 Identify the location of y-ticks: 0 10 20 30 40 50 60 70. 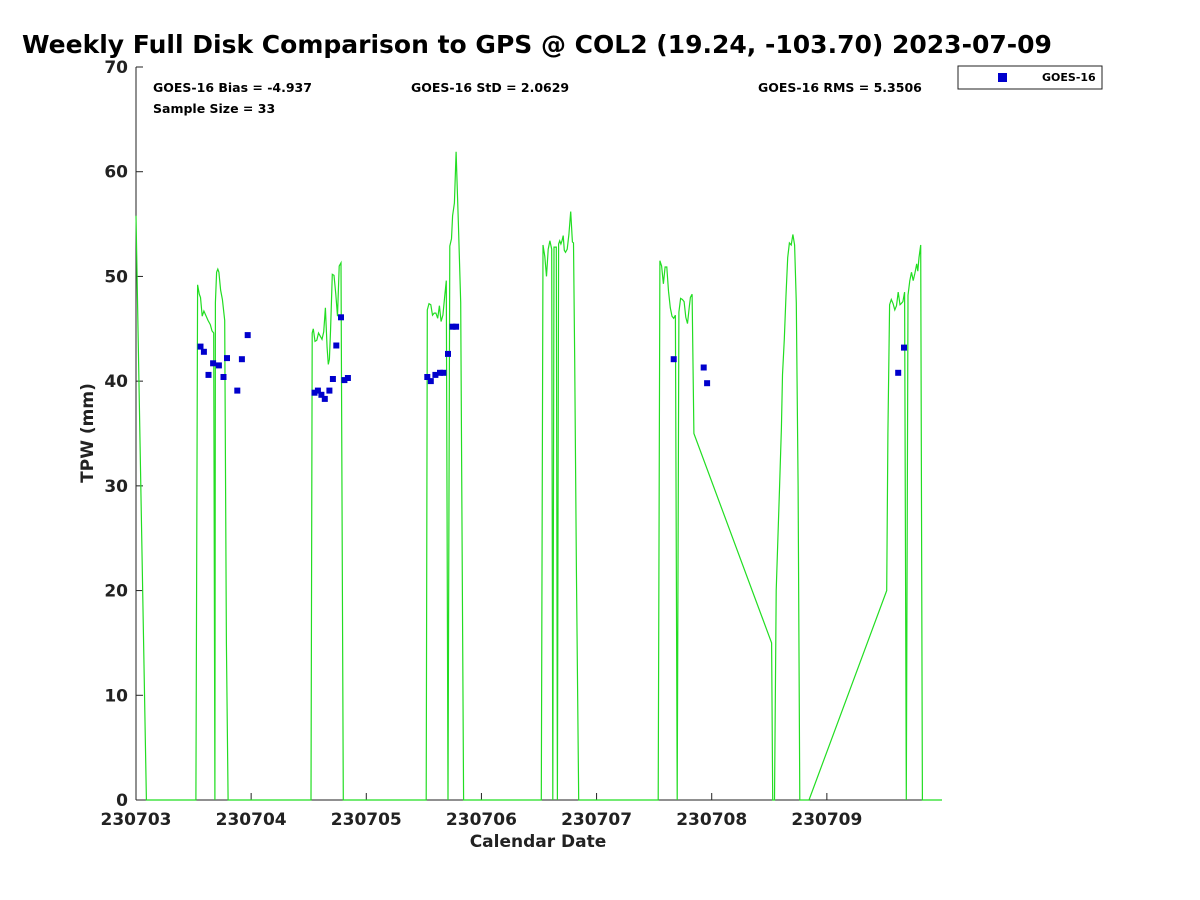
(123, 434).